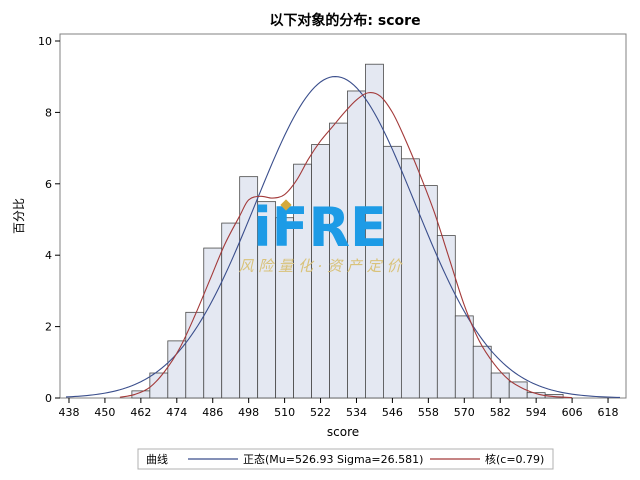  I want to click on ifre-watermark: iFRE 风 险 量 化 · 资 产 定 价, so click(321, 235).